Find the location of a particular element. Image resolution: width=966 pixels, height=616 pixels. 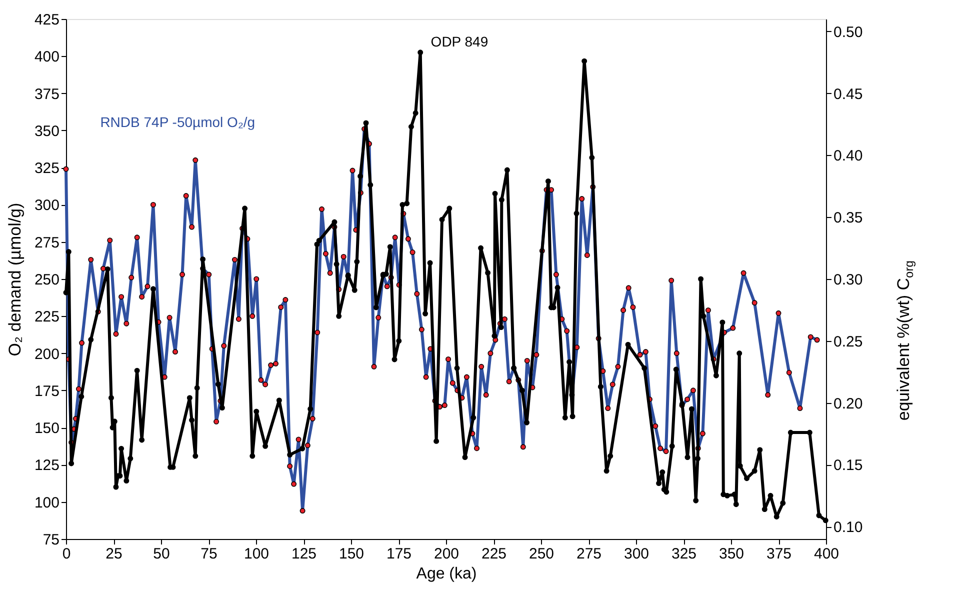

x-tick-label: 175 is located at coordinates (399, 554).